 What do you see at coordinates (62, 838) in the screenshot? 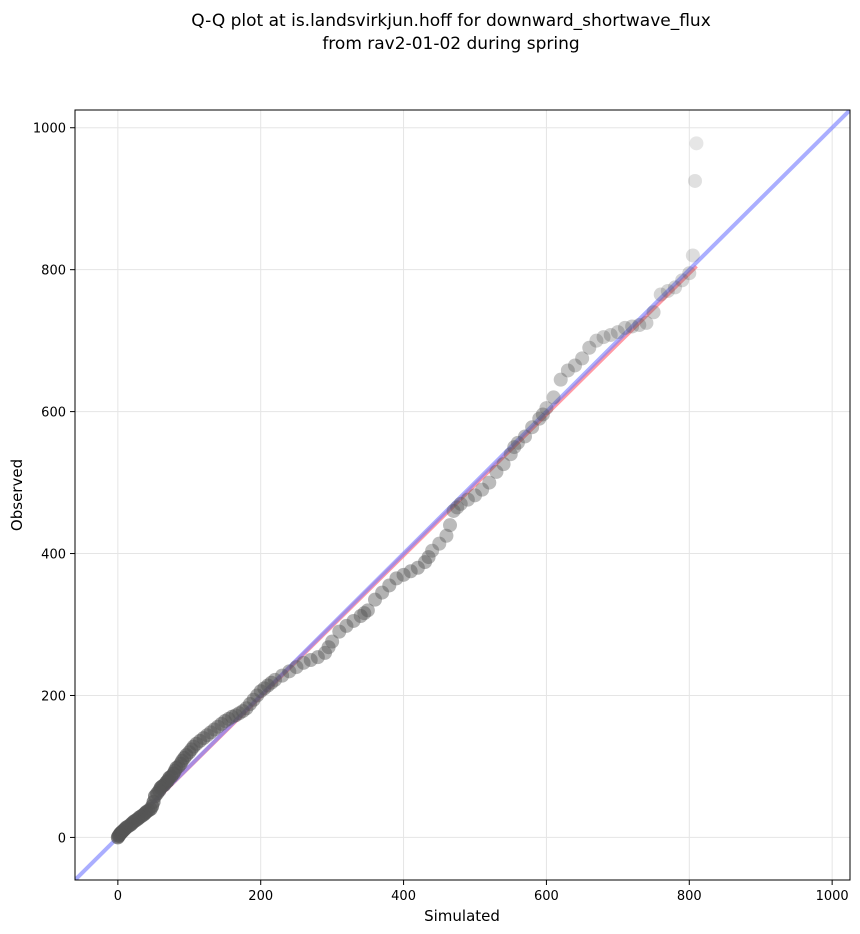
I see `y-tick-label-0: 0` at bounding box center [62, 838].